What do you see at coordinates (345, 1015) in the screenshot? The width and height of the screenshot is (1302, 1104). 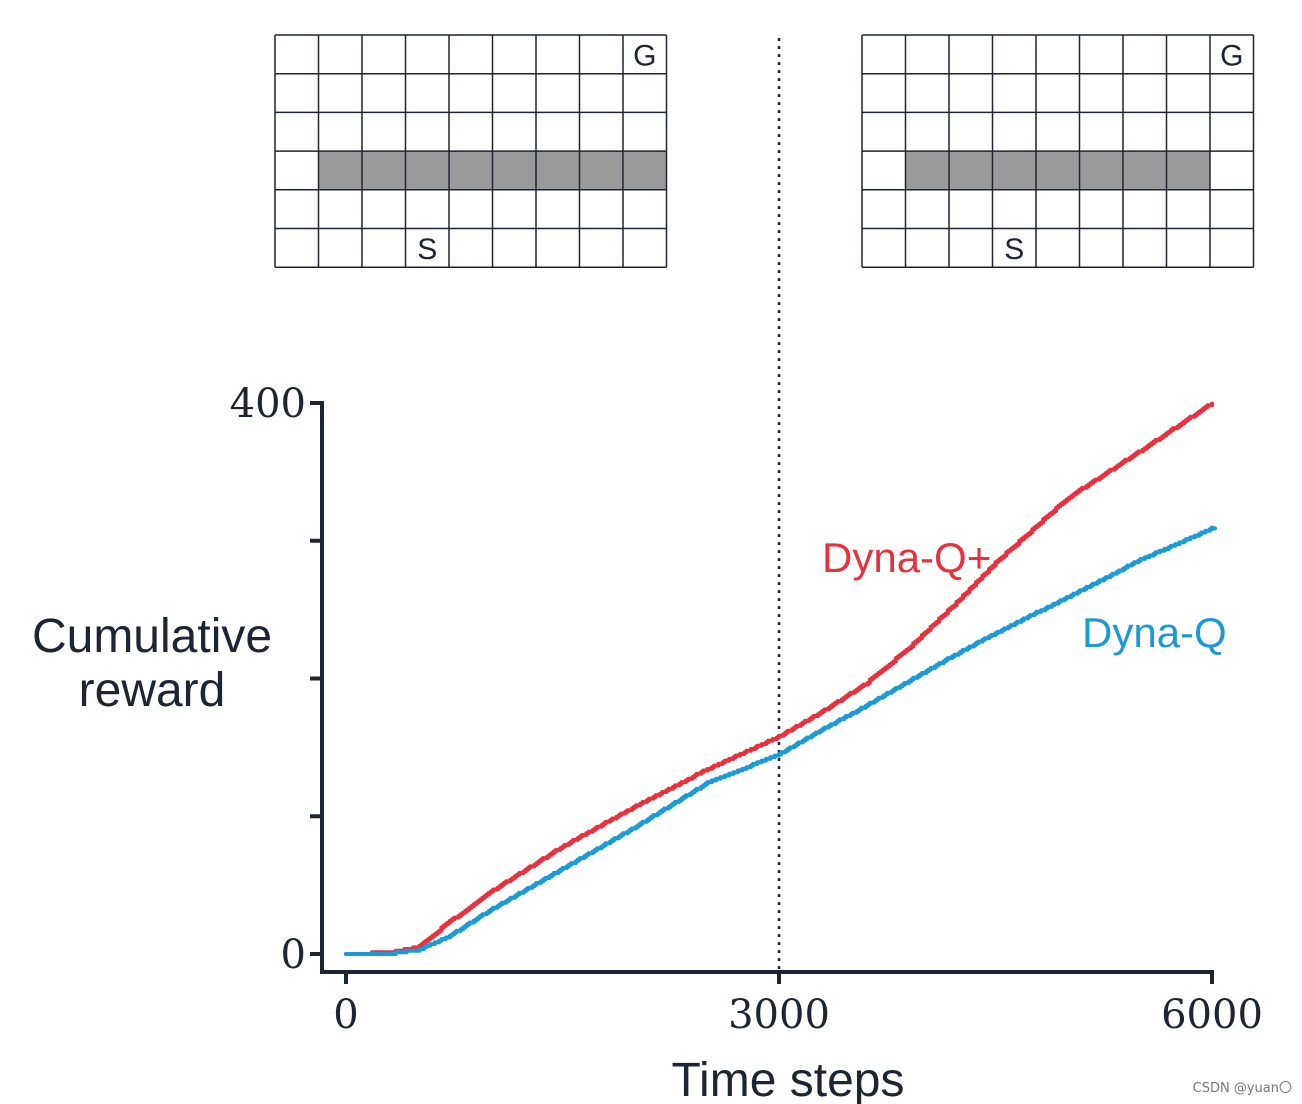 I see `x-tick-label-0: 0` at bounding box center [345, 1015].